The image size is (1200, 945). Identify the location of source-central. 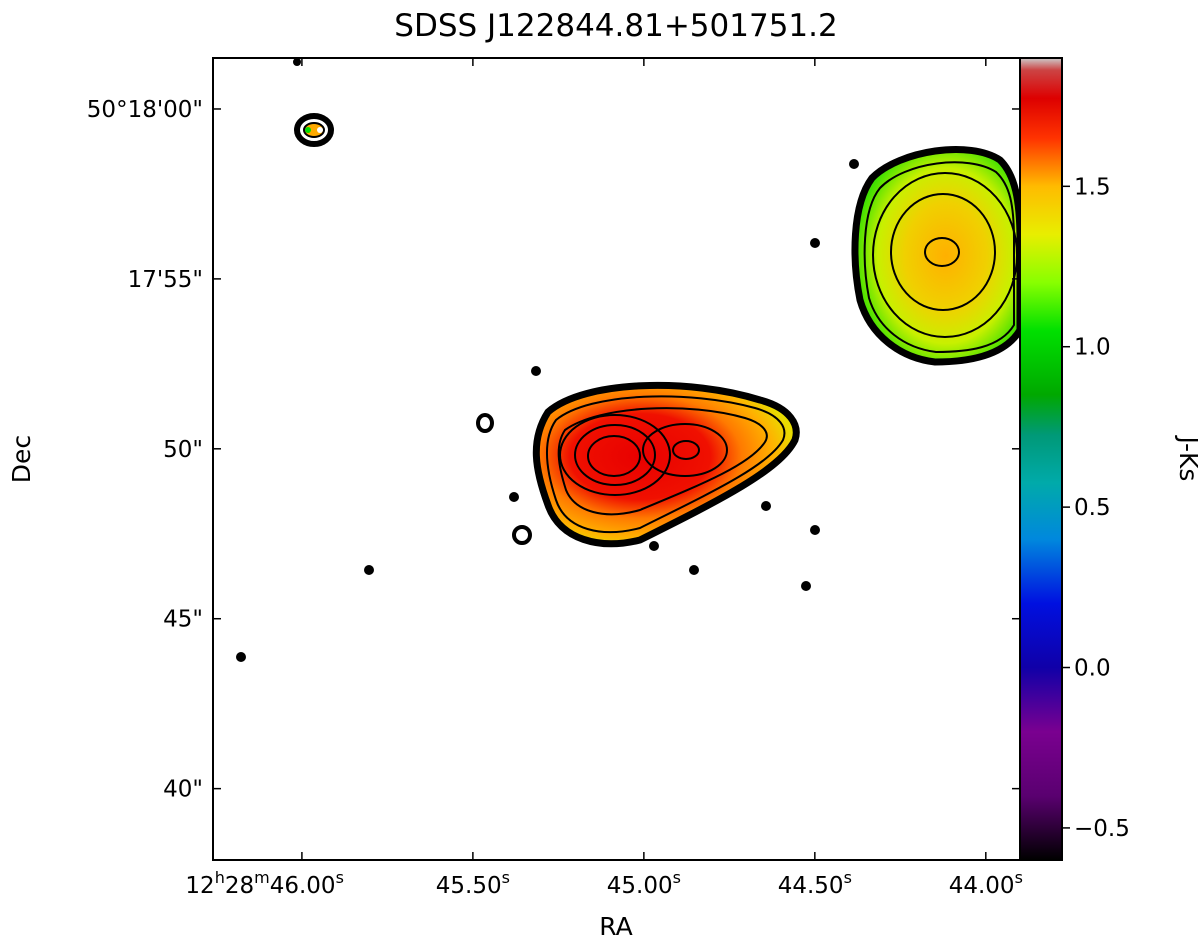
(666, 464).